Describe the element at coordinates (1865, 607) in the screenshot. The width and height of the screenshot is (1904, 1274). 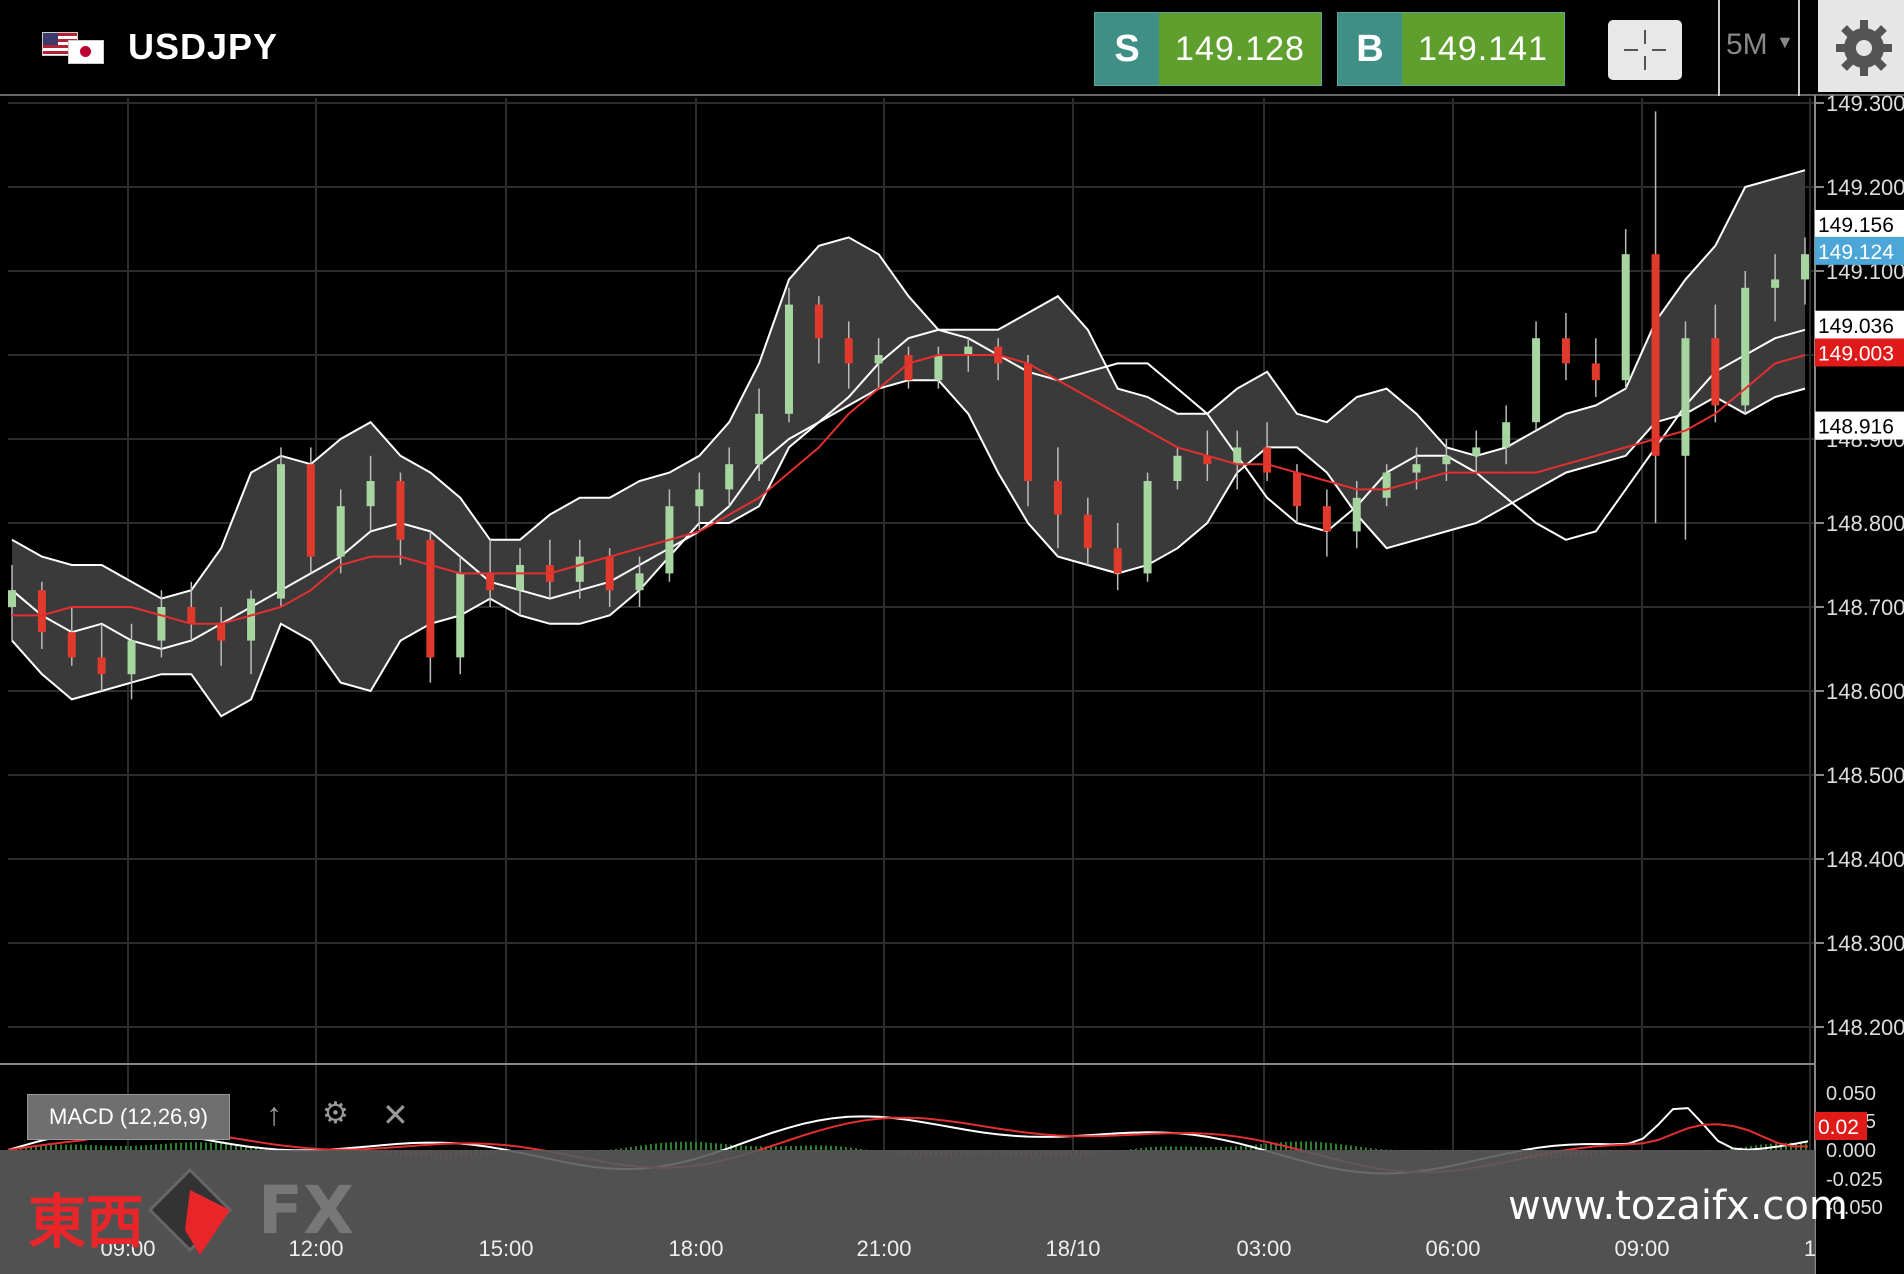
I see `price-axis-label: 148.700` at that location.